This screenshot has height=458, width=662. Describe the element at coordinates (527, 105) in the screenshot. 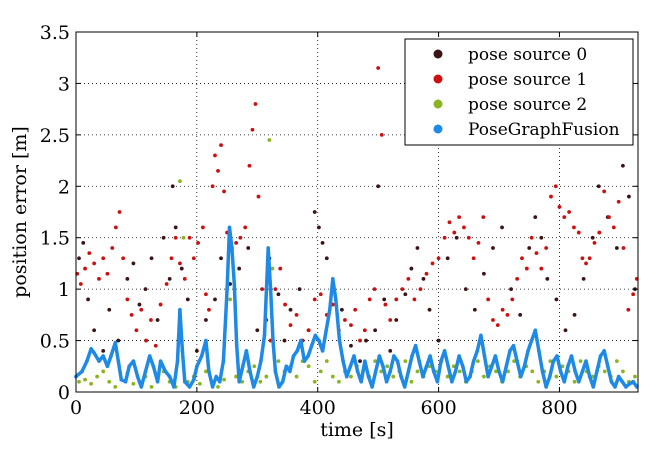

I see `legend-label: pose source 2` at that location.